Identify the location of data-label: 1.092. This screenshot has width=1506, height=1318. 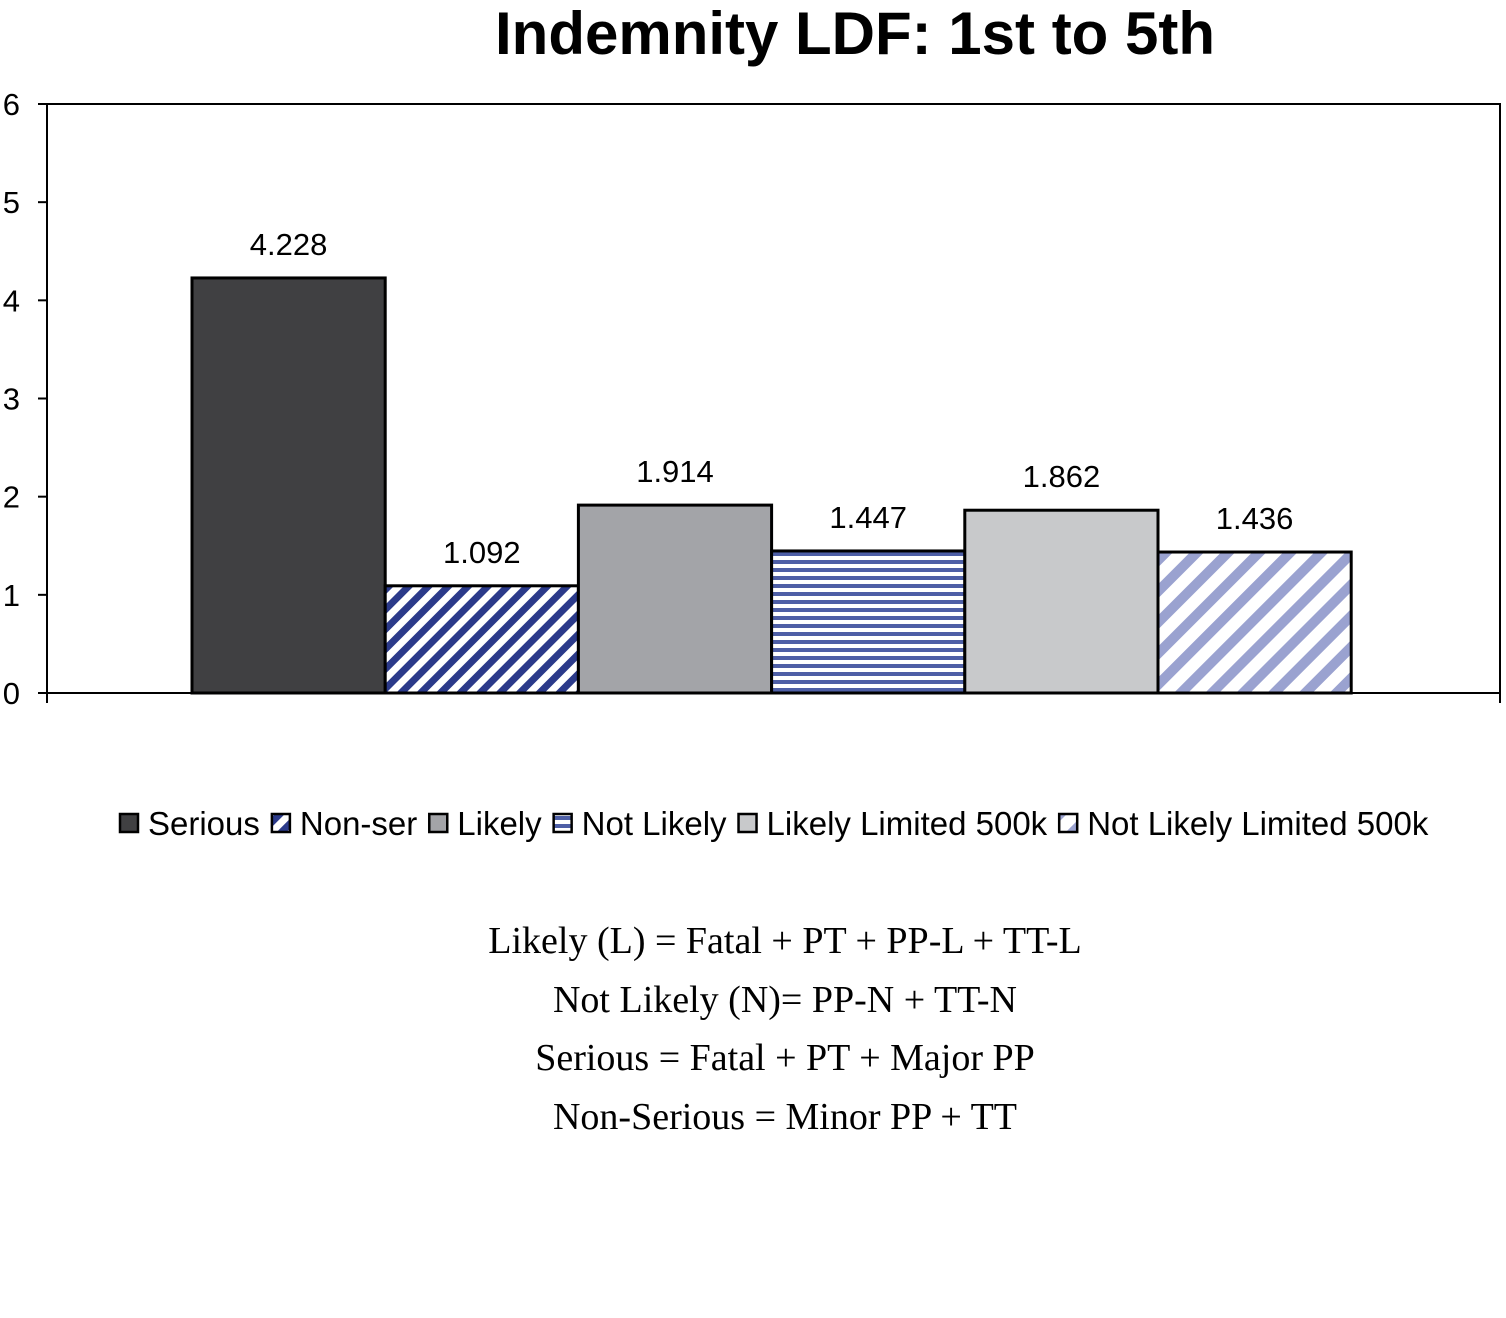
(482, 552).